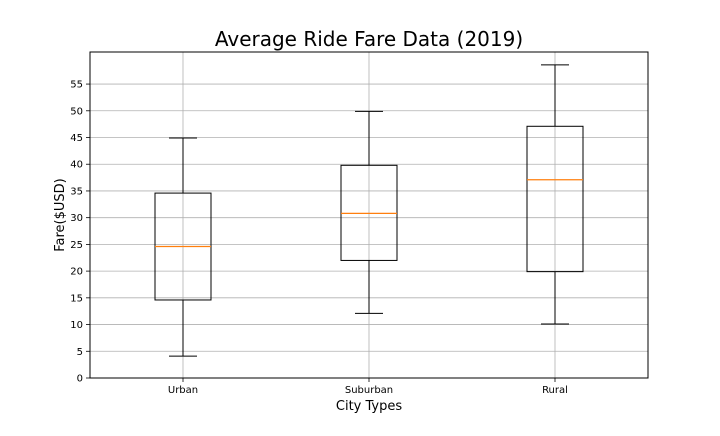  I want to click on y-tick-label: 0, so click(80, 379).